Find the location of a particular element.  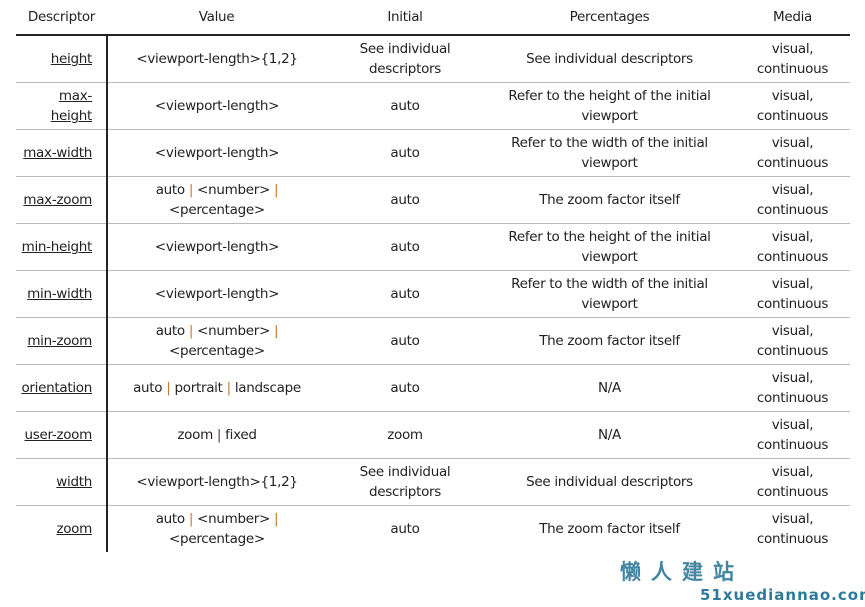

descriptor-link: max-height is located at coordinates (71, 106).